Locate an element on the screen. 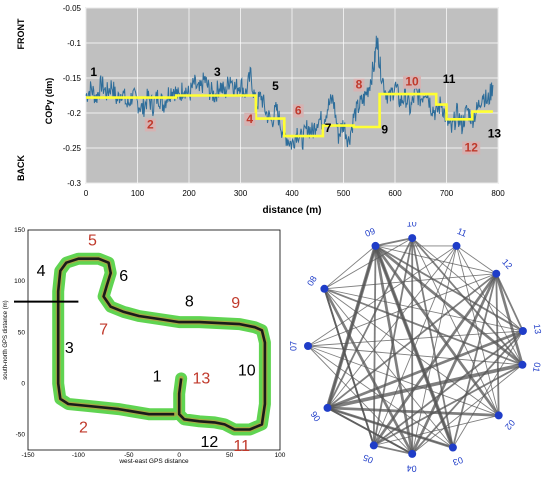 The width and height of the screenshot is (550, 484). segment-label: 12 is located at coordinates (472, 148).